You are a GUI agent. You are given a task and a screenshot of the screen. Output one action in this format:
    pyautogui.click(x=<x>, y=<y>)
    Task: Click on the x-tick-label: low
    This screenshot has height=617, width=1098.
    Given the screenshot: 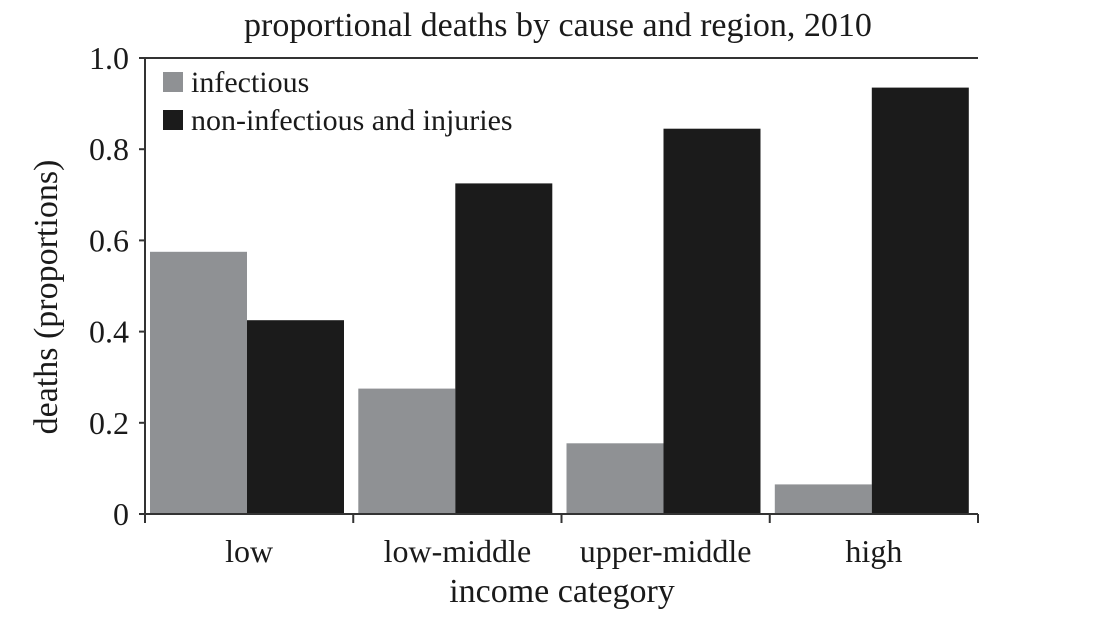 What is the action you would take?
    pyautogui.click(x=249, y=551)
    